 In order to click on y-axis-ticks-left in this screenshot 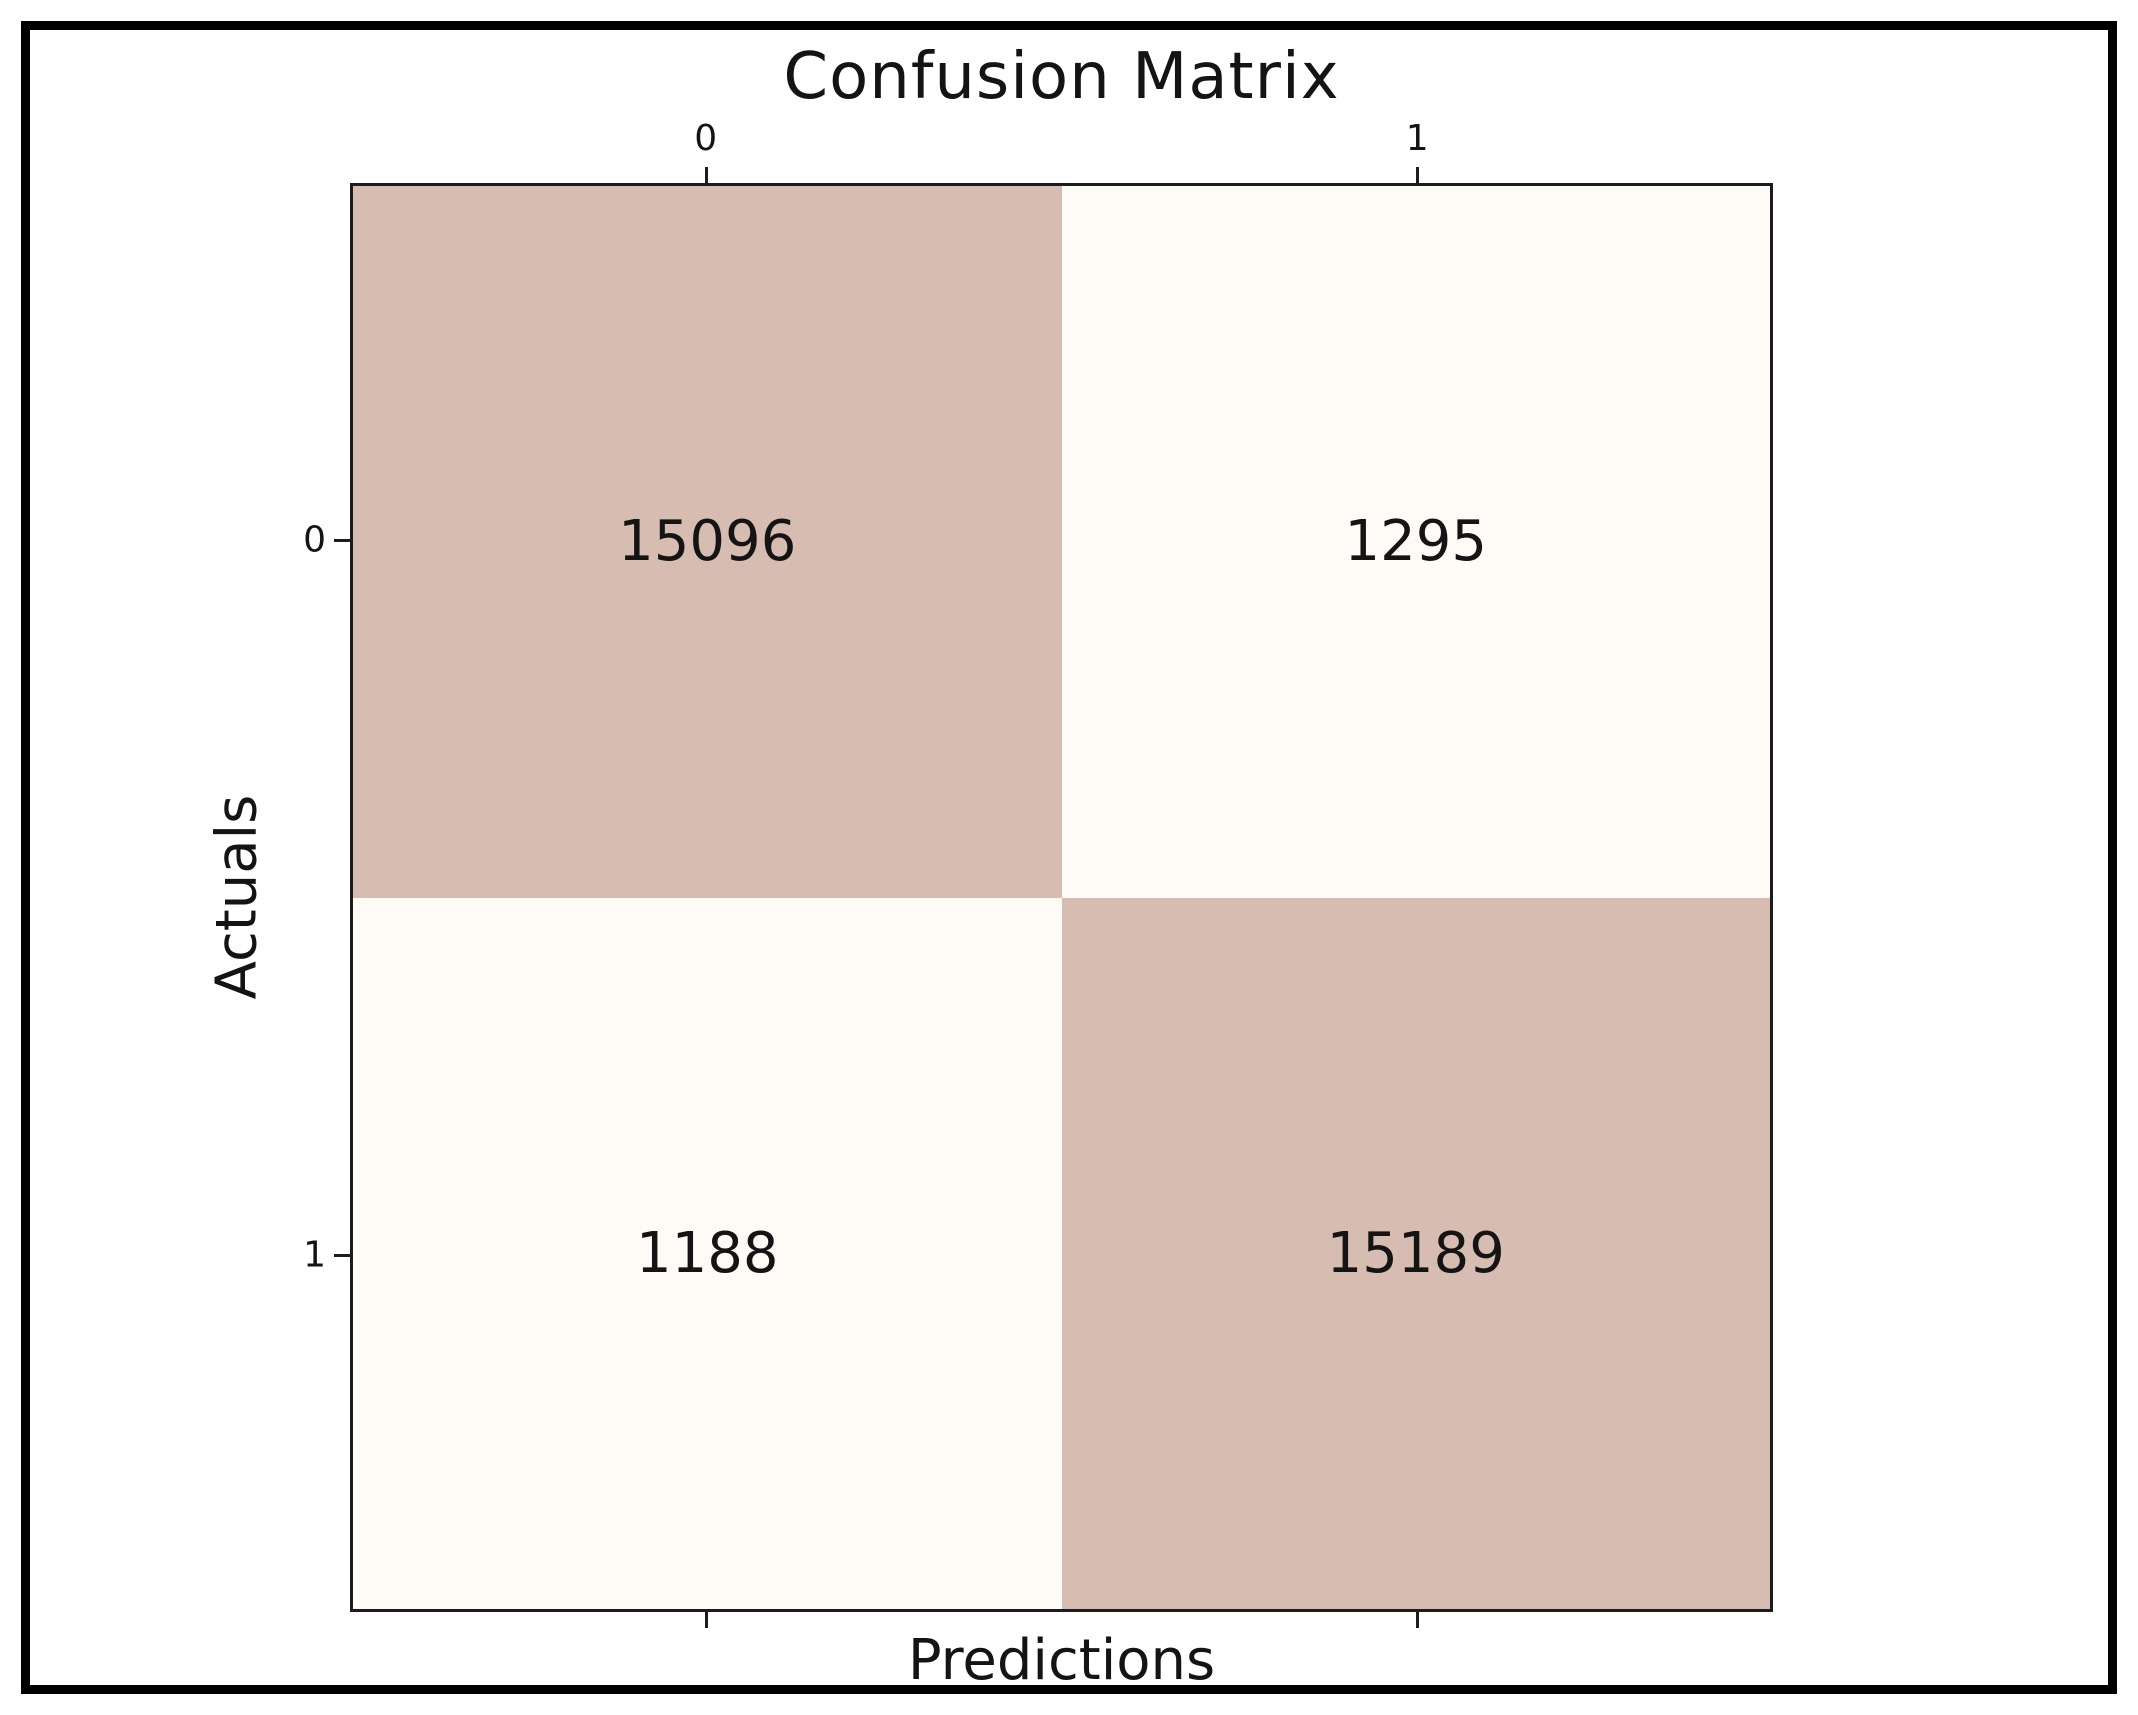, I will do `click(342, 897)`.